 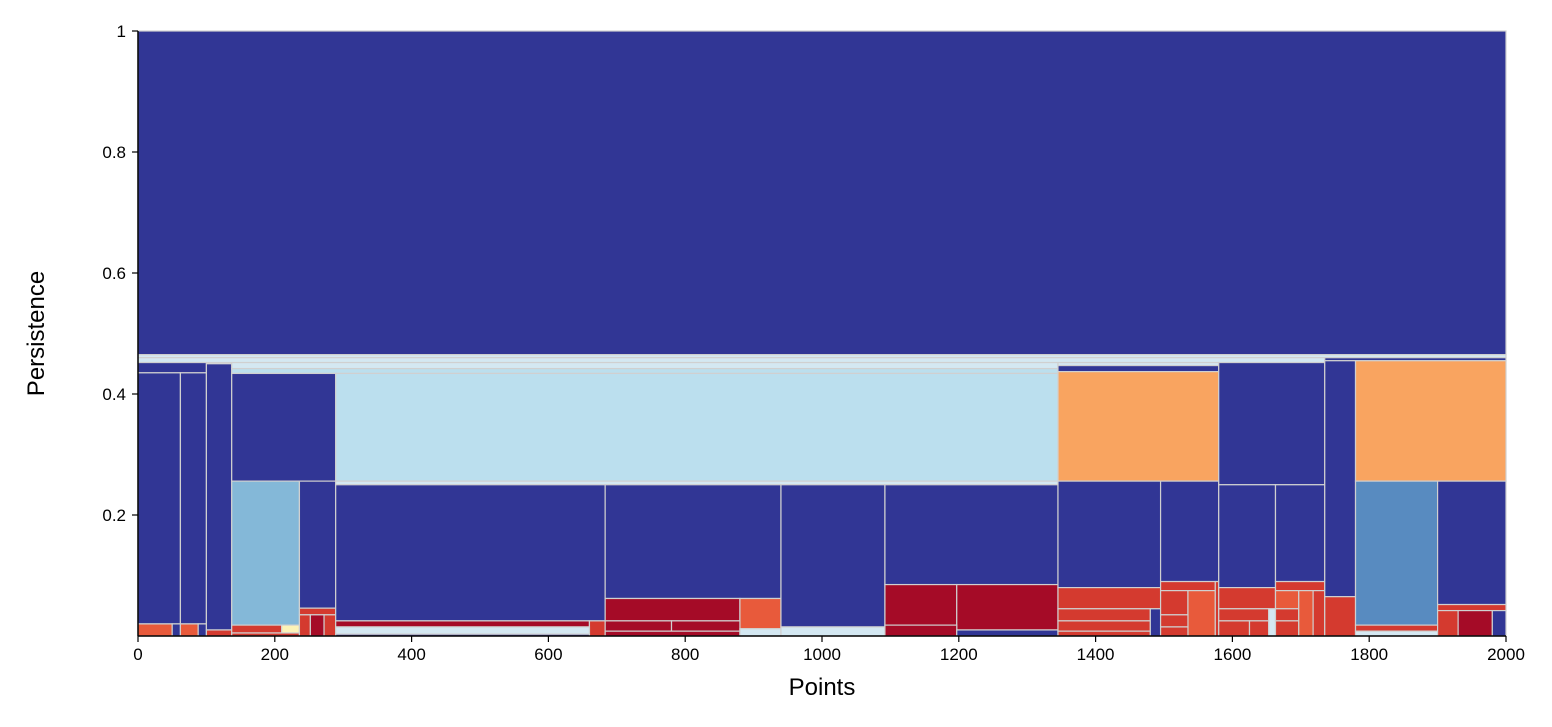 What do you see at coordinates (1232, 654) in the screenshot?
I see `x-tick-label: 1600` at bounding box center [1232, 654].